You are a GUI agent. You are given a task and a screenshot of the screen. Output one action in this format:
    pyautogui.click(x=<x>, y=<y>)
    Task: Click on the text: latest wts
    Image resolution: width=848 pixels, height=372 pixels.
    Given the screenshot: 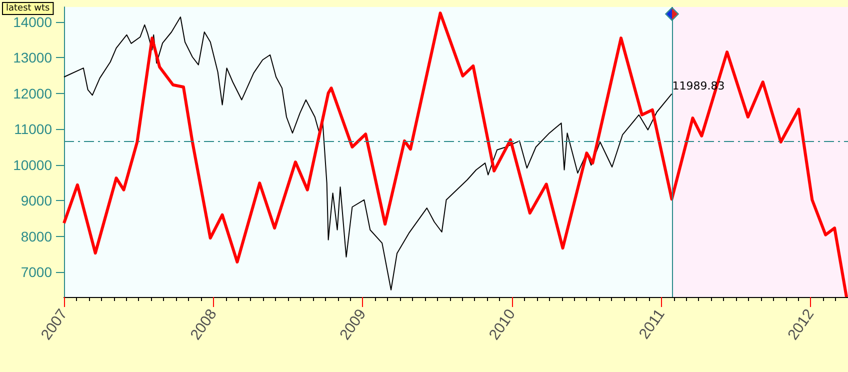 What is the action you would take?
    pyautogui.click(x=28, y=9)
    